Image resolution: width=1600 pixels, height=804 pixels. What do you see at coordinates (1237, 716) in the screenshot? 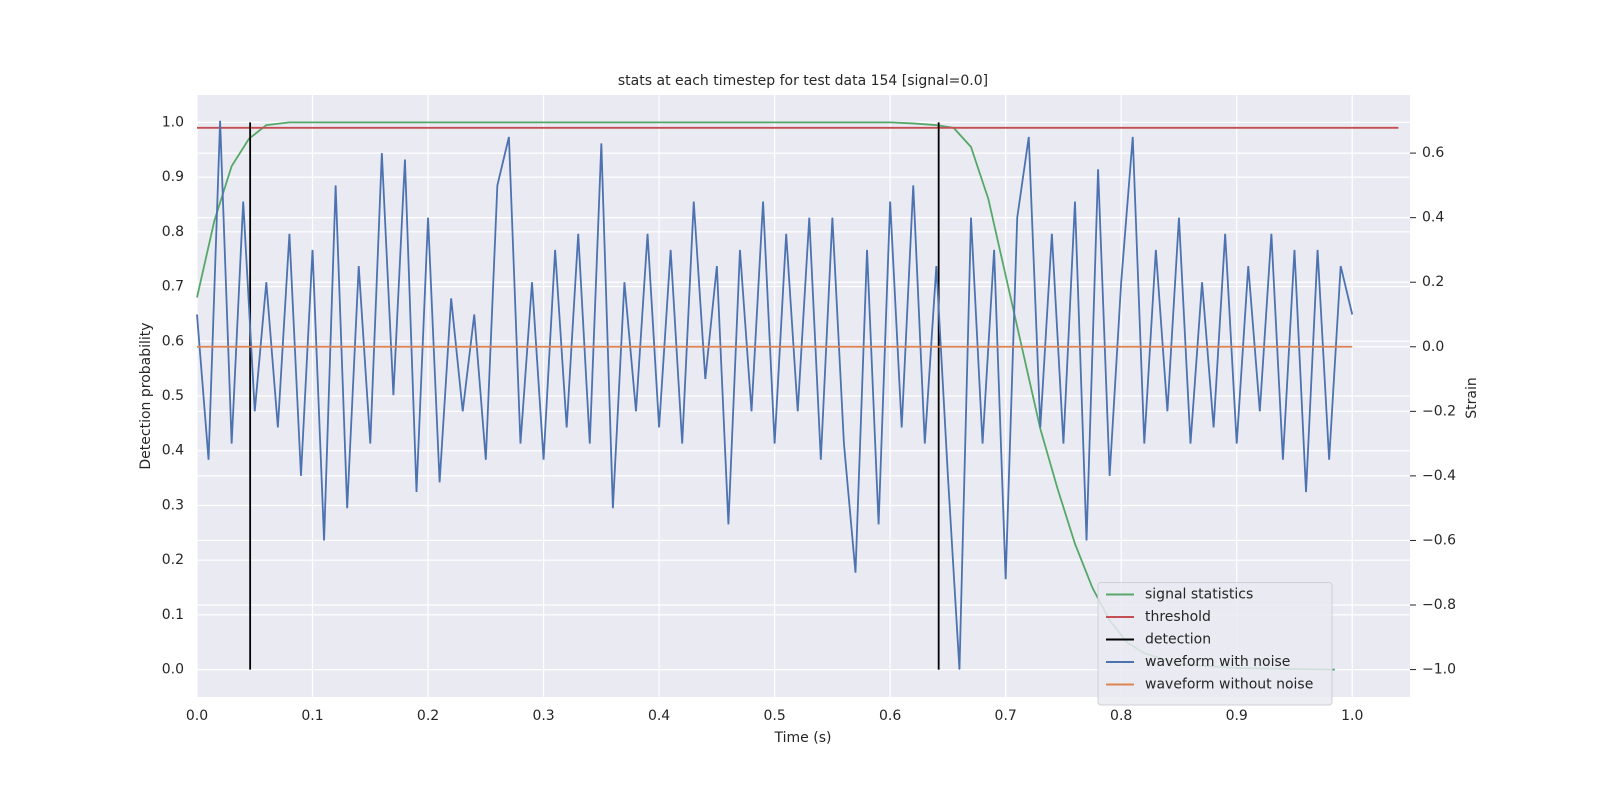
I see `x-tick-label: 0.9` at bounding box center [1237, 716].